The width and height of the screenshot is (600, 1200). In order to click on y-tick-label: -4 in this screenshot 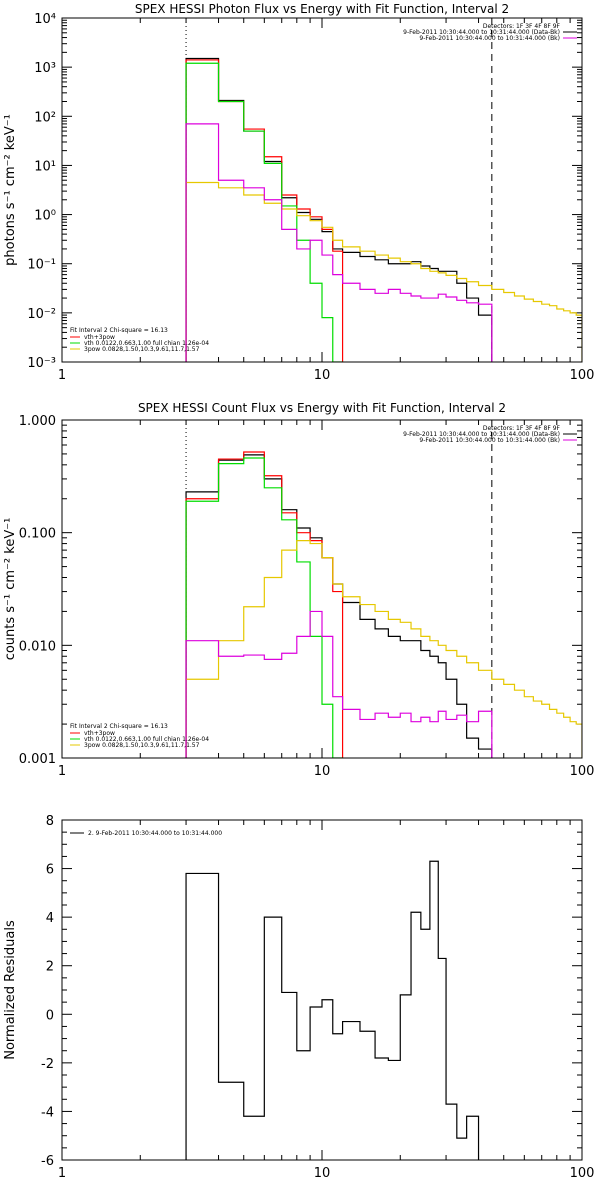, I will do `click(47, 1112)`.